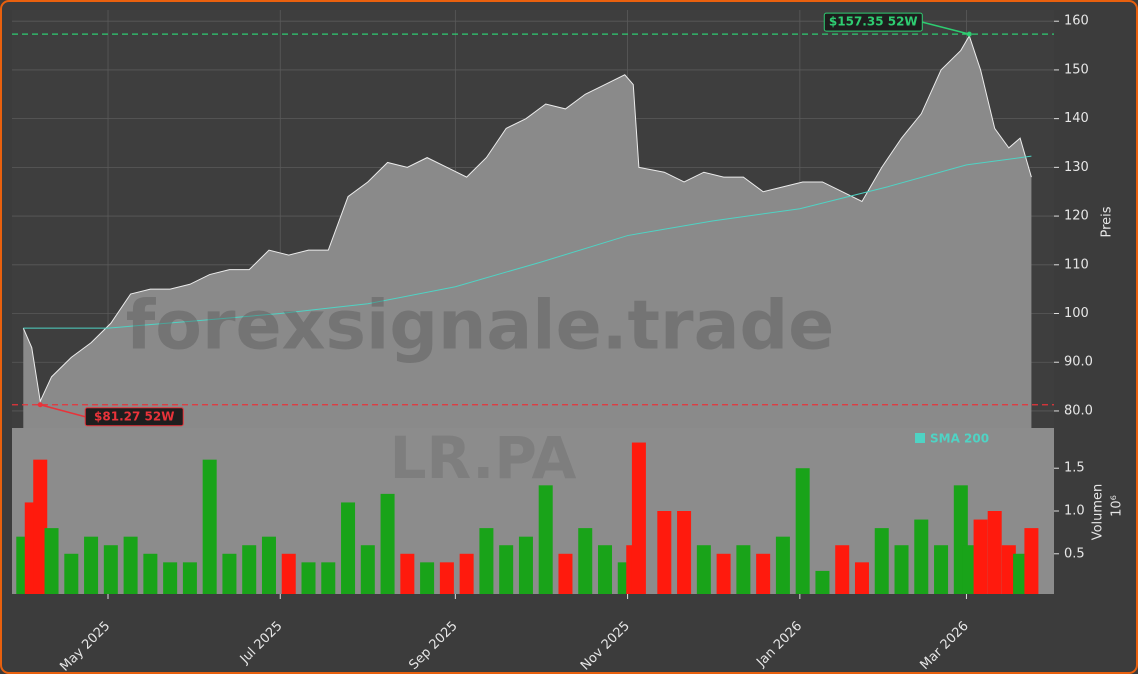 This screenshot has height=674, width=1138. What do you see at coordinates (1076, 167) in the screenshot?
I see `y-tick-label: 130` at bounding box center [1076, 167].